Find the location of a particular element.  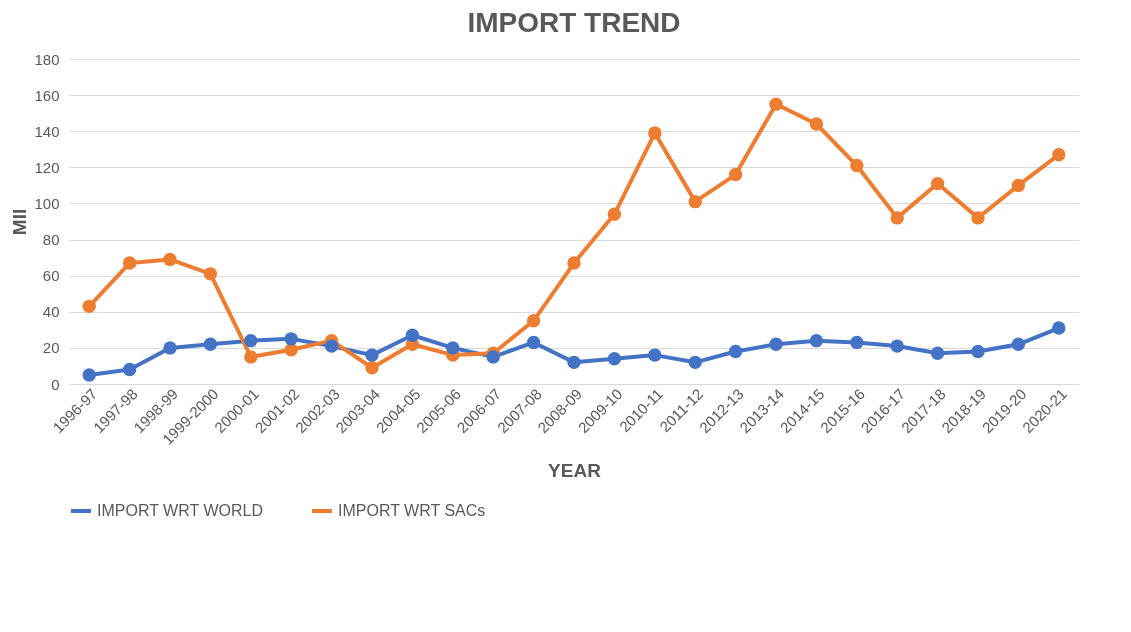

y-tick-label: 180 is located at coordinates (47, 59).